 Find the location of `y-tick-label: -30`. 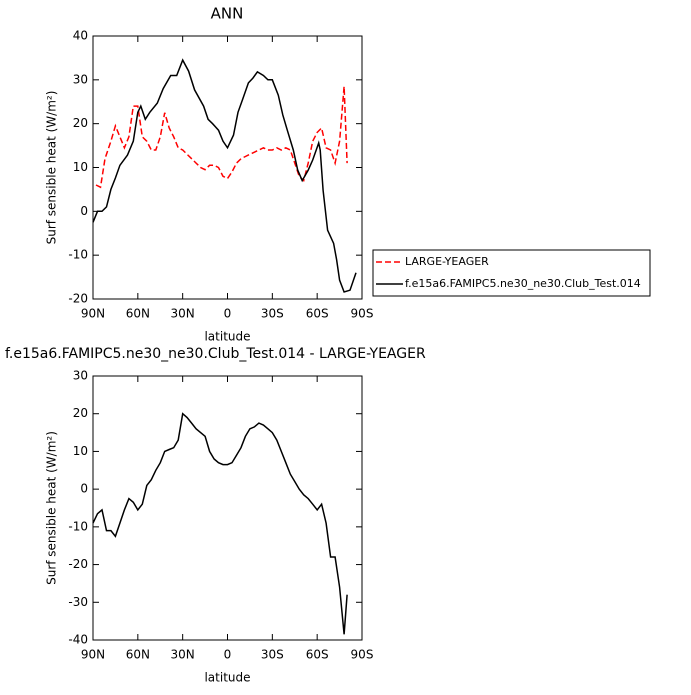

y-tick-label: -30 is located at coordinates (78, 602).